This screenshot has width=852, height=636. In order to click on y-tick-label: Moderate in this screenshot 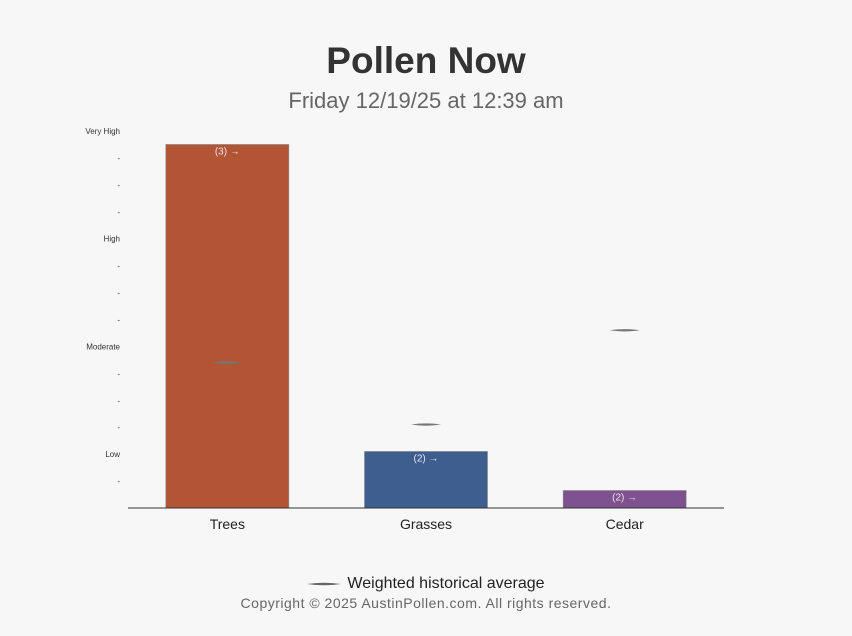, I will do `click(103, 346)`.